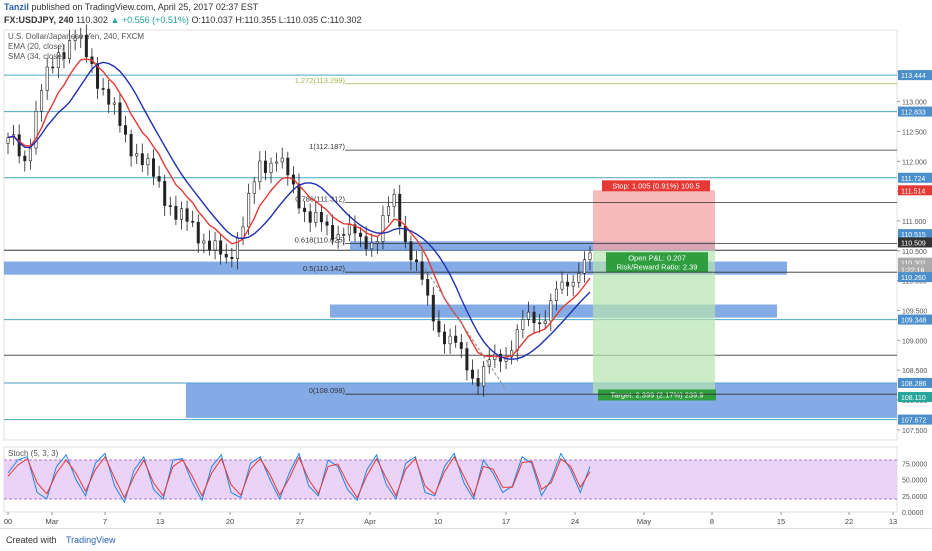 This screenshot has height=551, width=932. Describe the element at coordinates (914, 497) in the screenshot. I see `stoch-tick-label: 25.0000` at that location.